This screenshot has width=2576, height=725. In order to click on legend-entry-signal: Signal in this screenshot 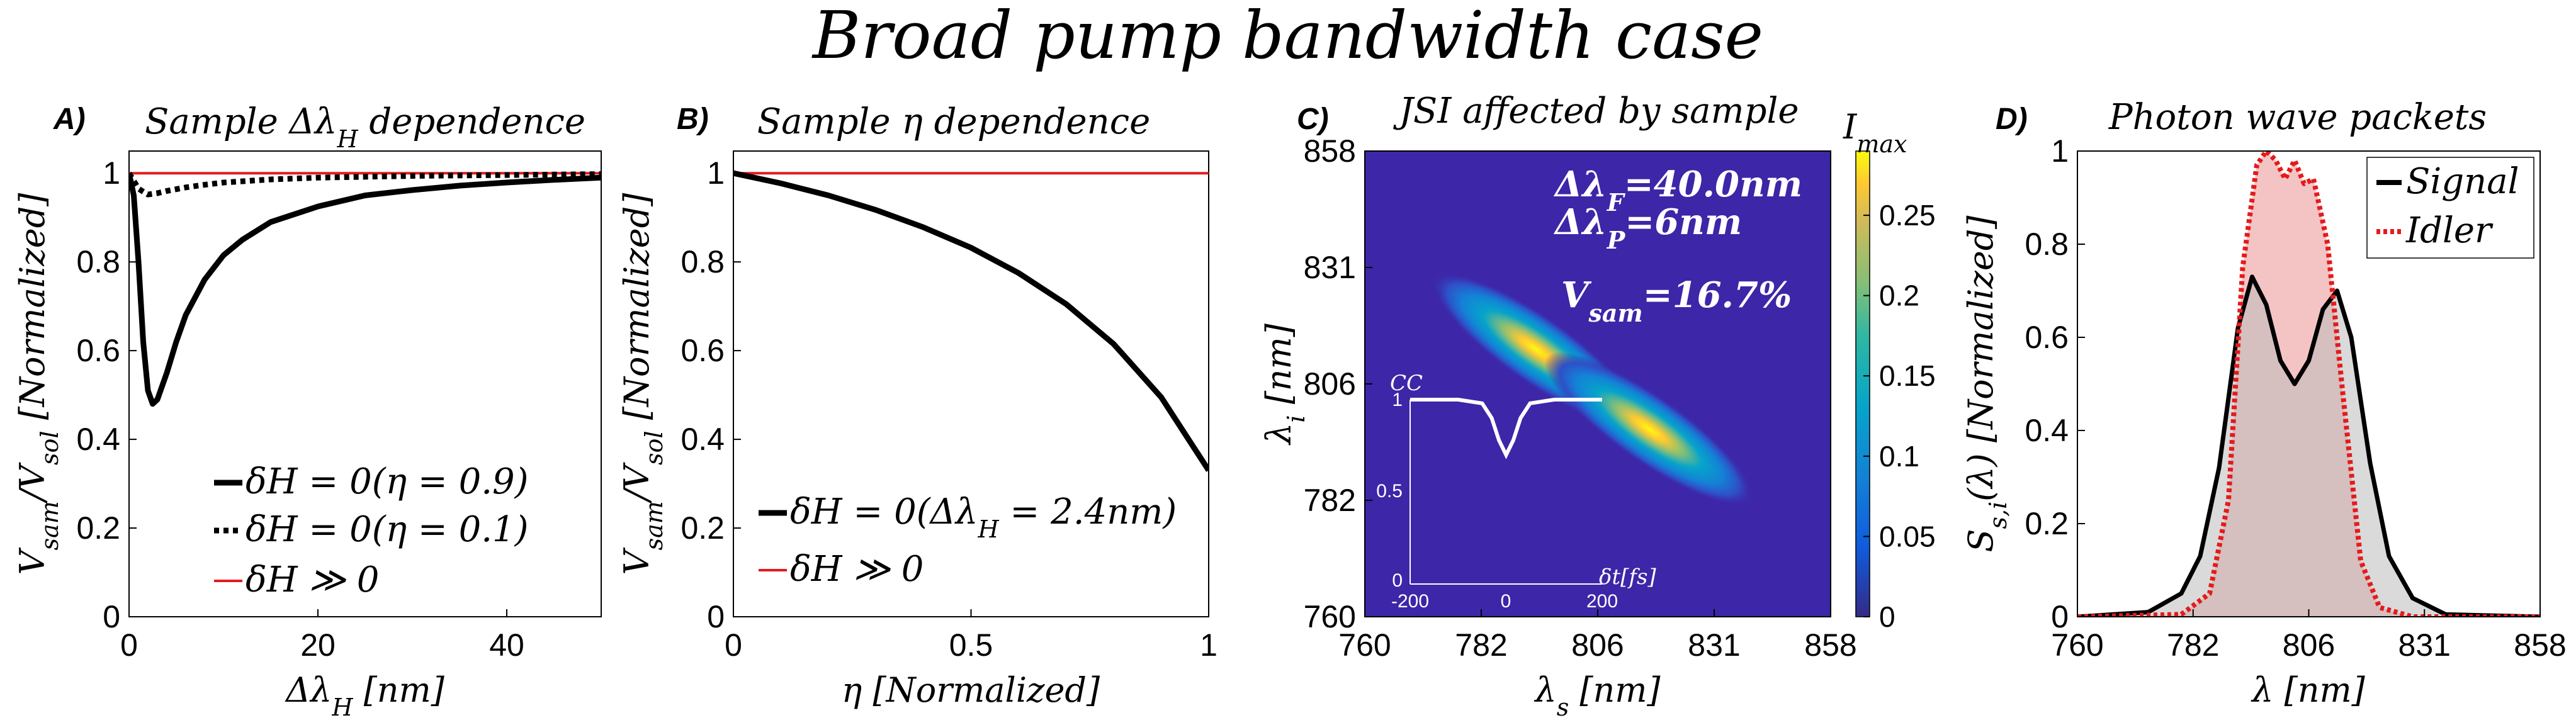, I will do `click(2462, 181)`.